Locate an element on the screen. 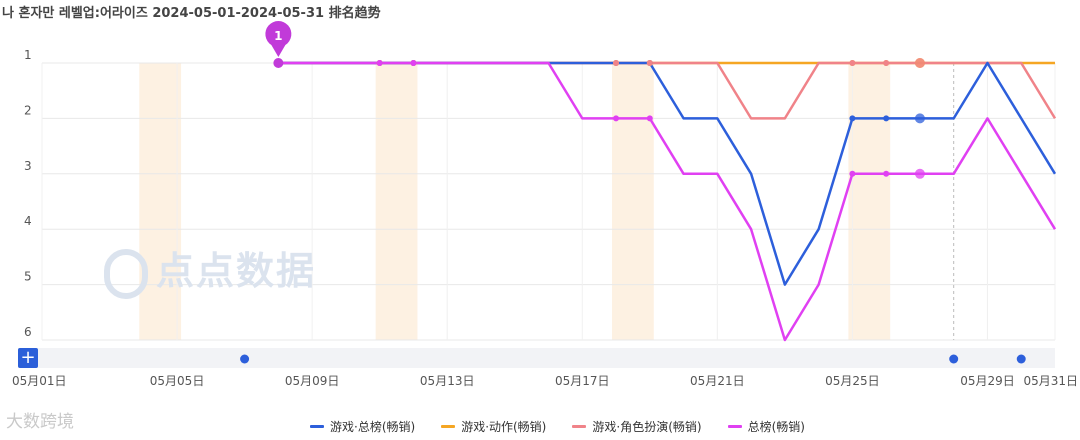  legend-label: 游戏·动作(畅销) is located at coordinates (504, 427).